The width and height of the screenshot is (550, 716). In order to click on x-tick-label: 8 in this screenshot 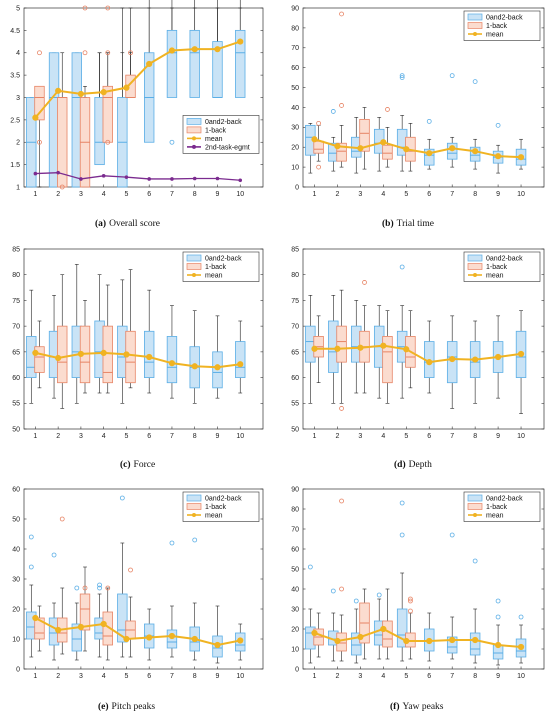, I will do `click(475, 436)`.